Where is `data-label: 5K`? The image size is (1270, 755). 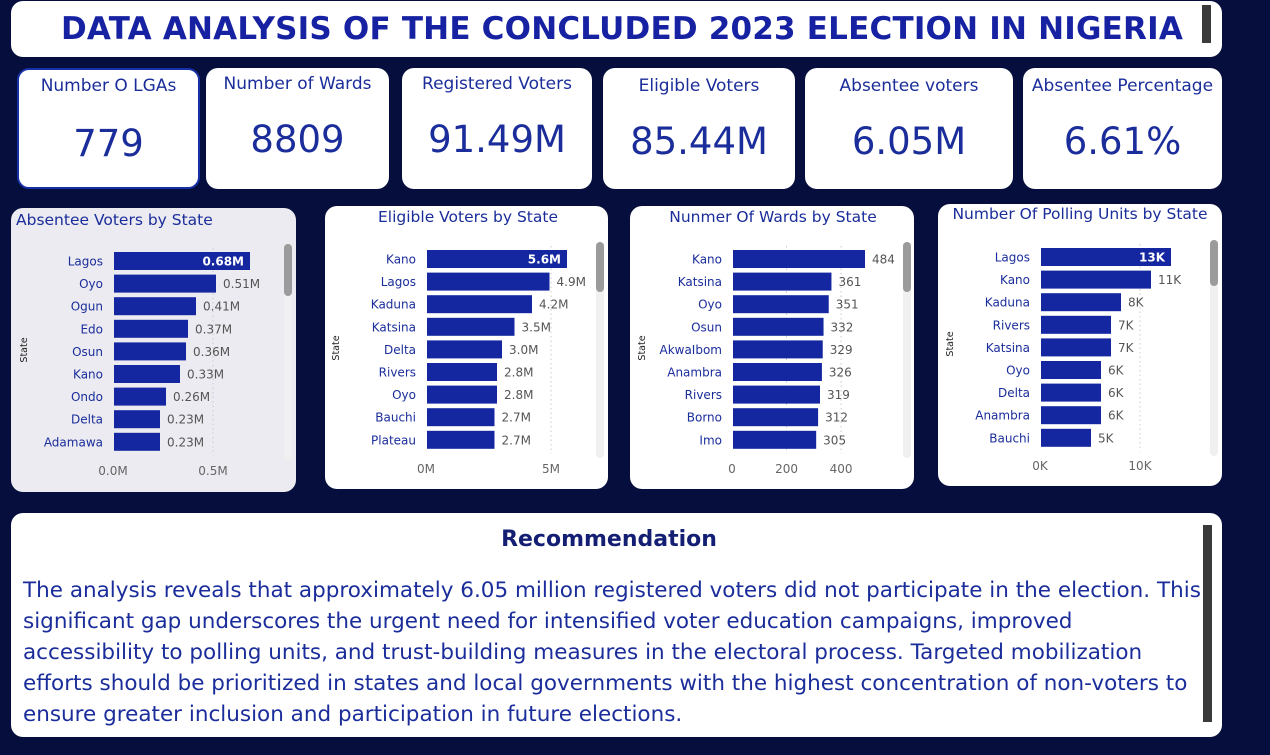 data-label: 5K is located at coordinates (1106, 438).